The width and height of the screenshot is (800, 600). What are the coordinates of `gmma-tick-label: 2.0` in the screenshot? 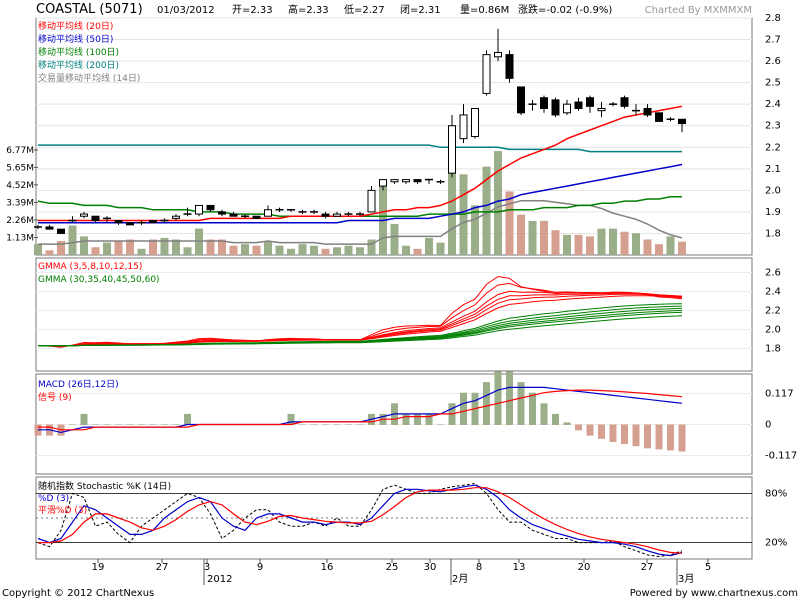 It's located at (773, 330).